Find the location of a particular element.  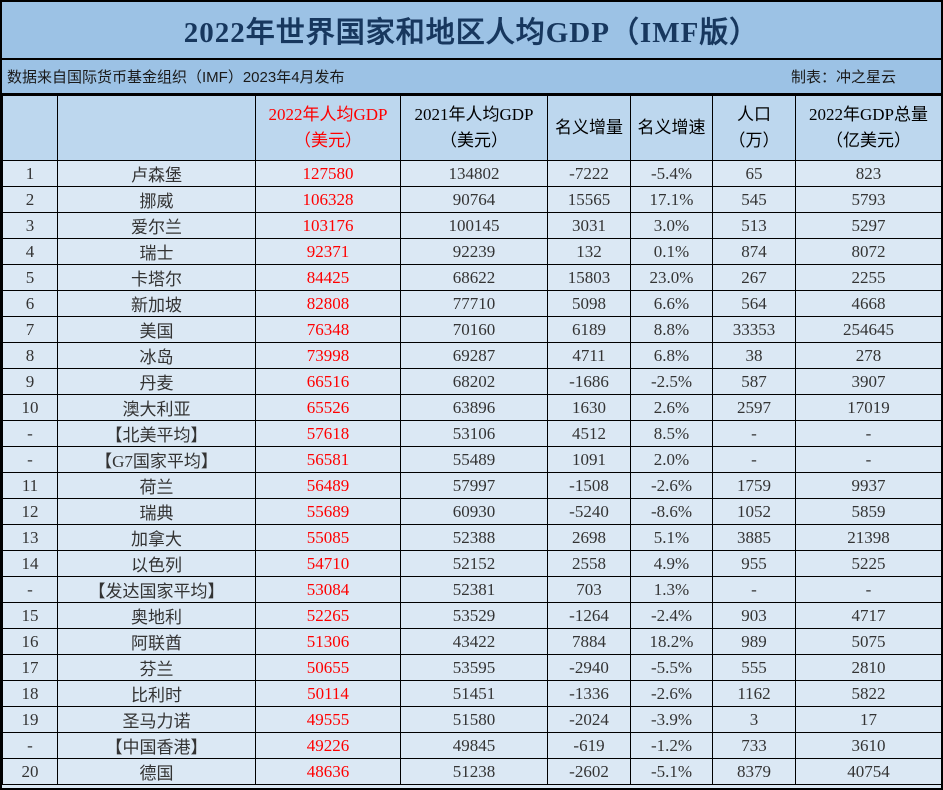

table-row: 16 阿联酋 51306 43422 7884 18.2% 989 5075 is located at coordinates (471, 641).